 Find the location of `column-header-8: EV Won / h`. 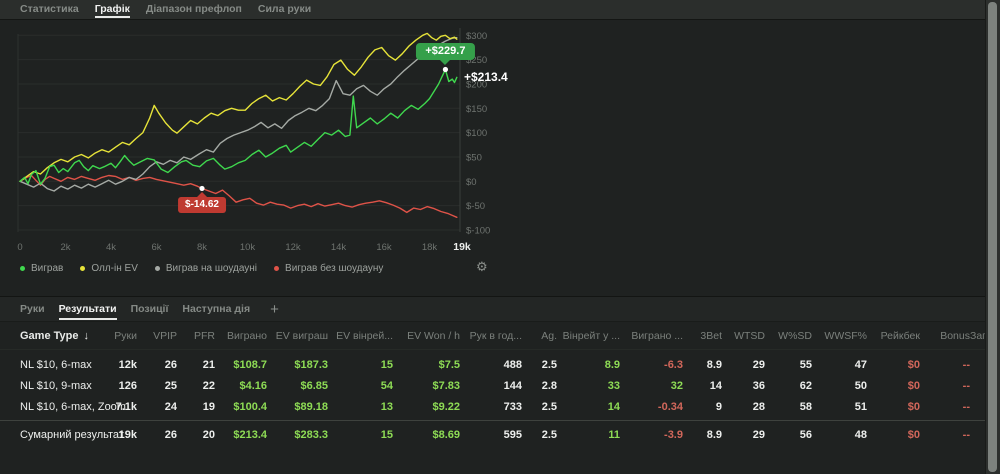

column-header-8: EV Won / h is located at coordinates (426, 336).